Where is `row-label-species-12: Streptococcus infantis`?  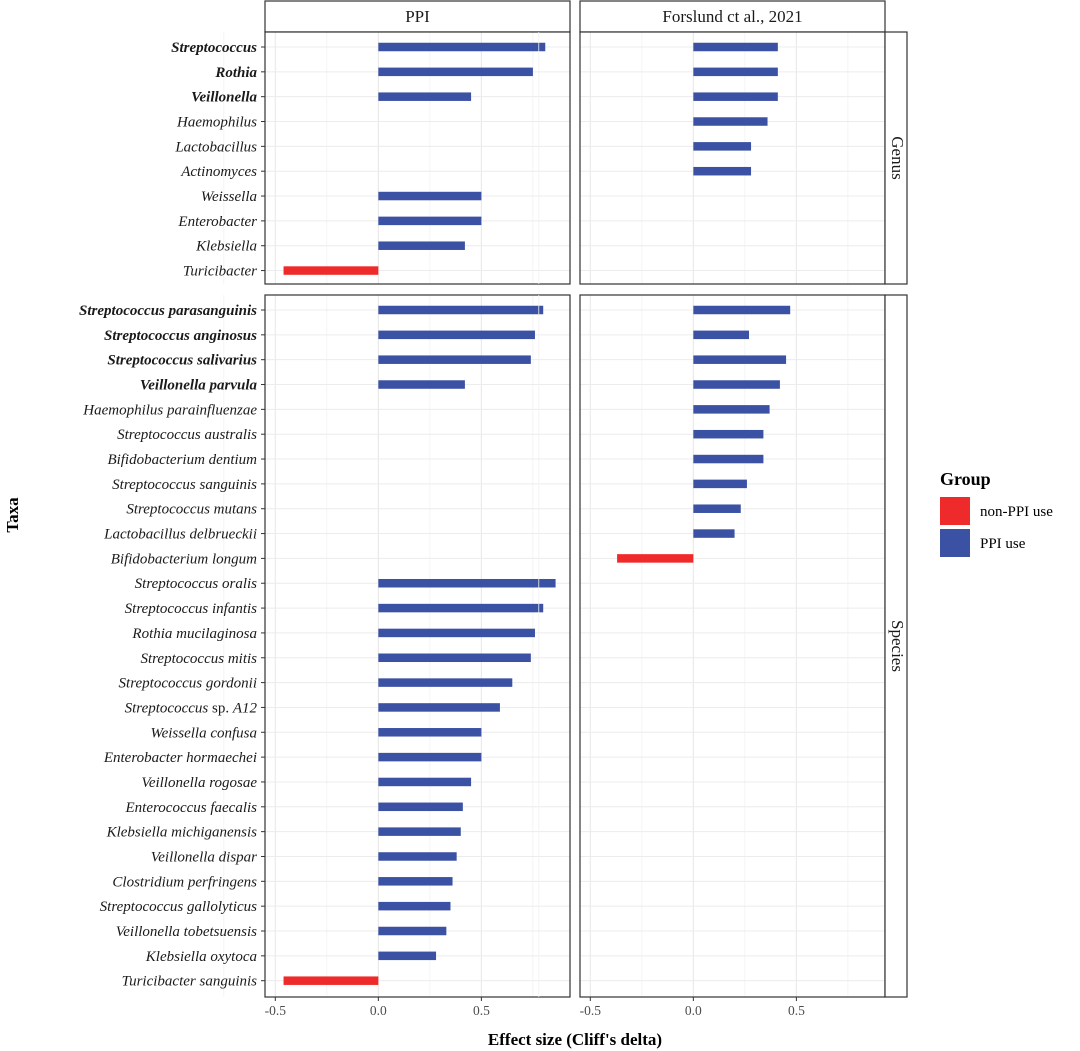 row-label-species-12: Streptococcus infantis is located at coordinates (191, 609).